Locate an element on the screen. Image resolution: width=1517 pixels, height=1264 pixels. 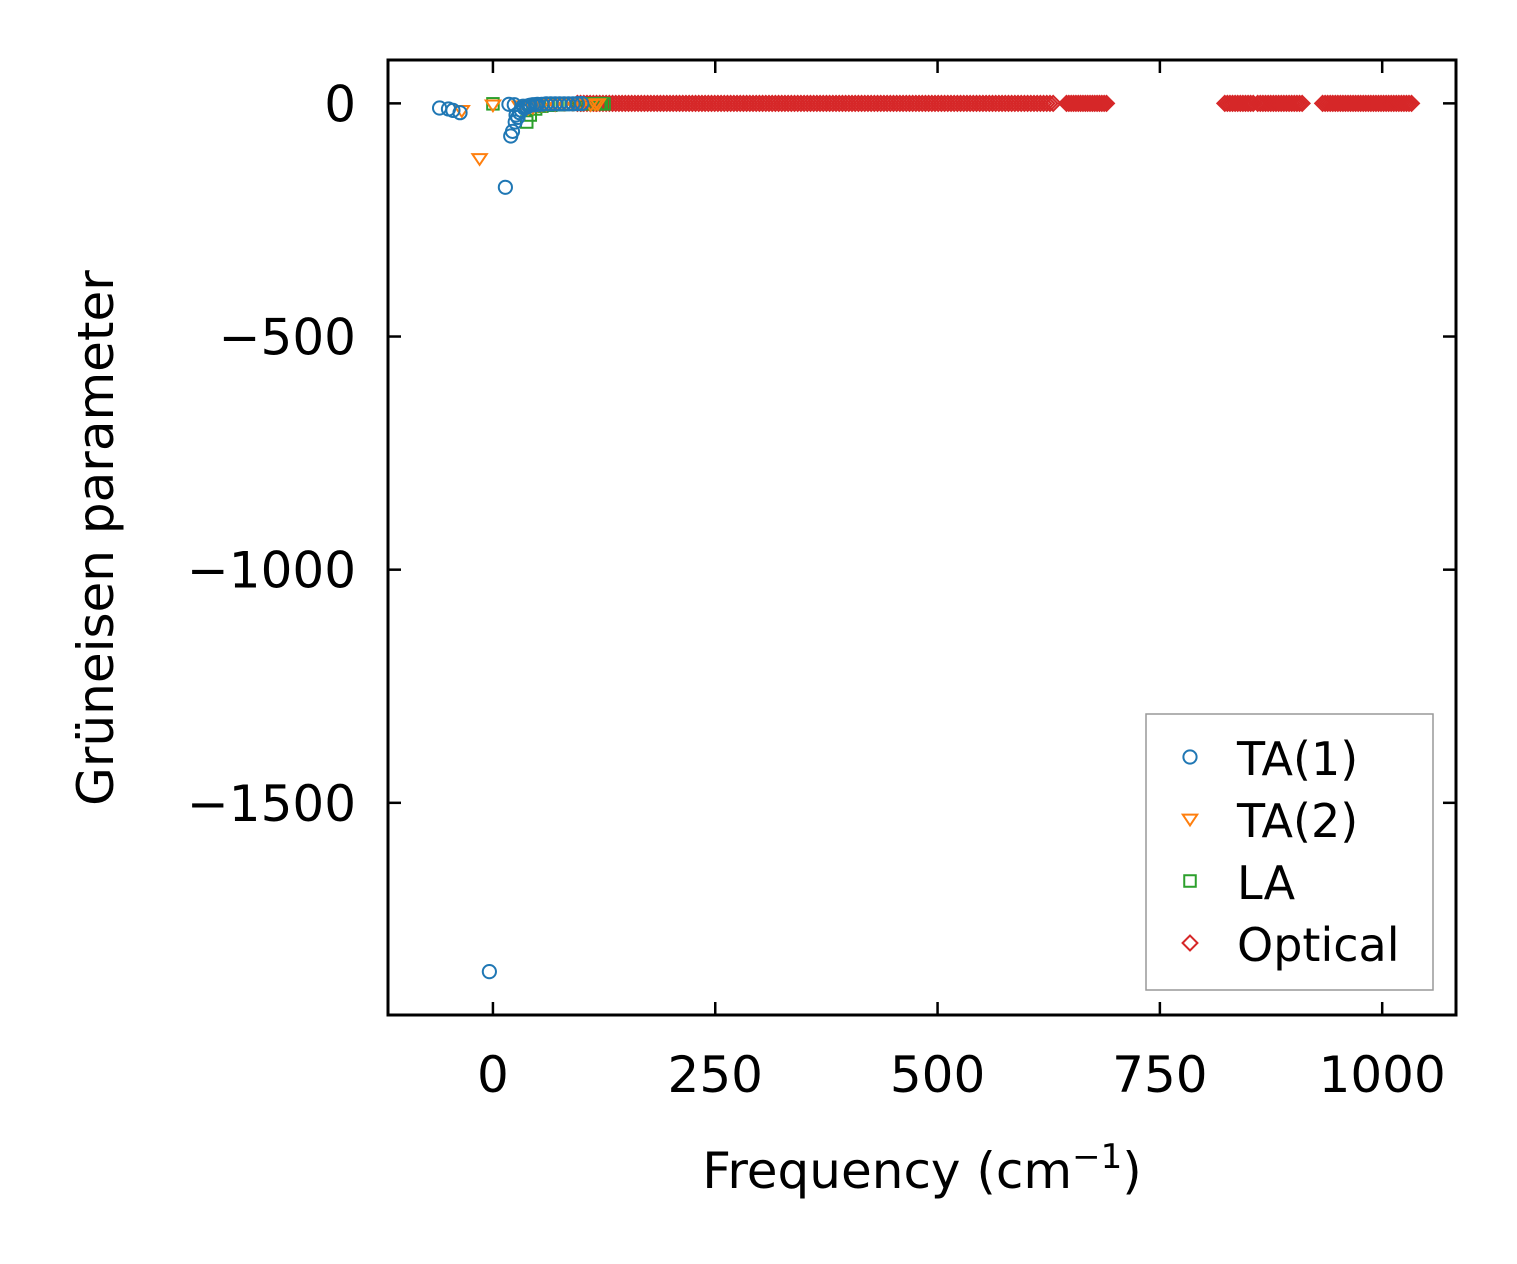
x-tick-label: 1000 is located at coordinates (1382, 1075).